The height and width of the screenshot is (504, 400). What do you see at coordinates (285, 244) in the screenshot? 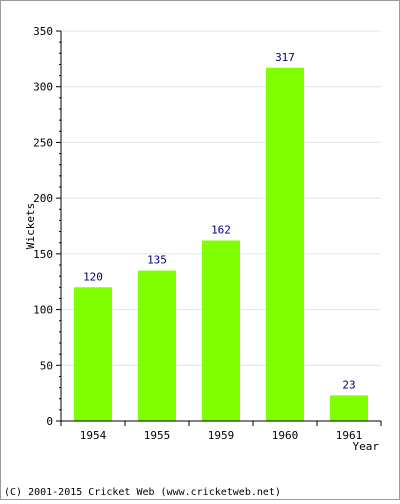
I see `bar-1960` at bounding box center [285, 244].